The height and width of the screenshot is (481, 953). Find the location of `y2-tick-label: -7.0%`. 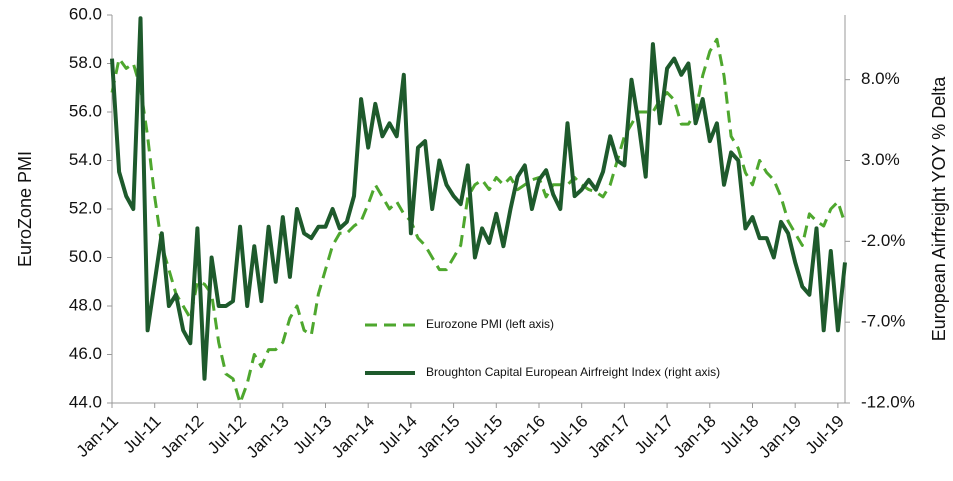

y2-tick-label: -7.0% is located at coordinates (883, 321).